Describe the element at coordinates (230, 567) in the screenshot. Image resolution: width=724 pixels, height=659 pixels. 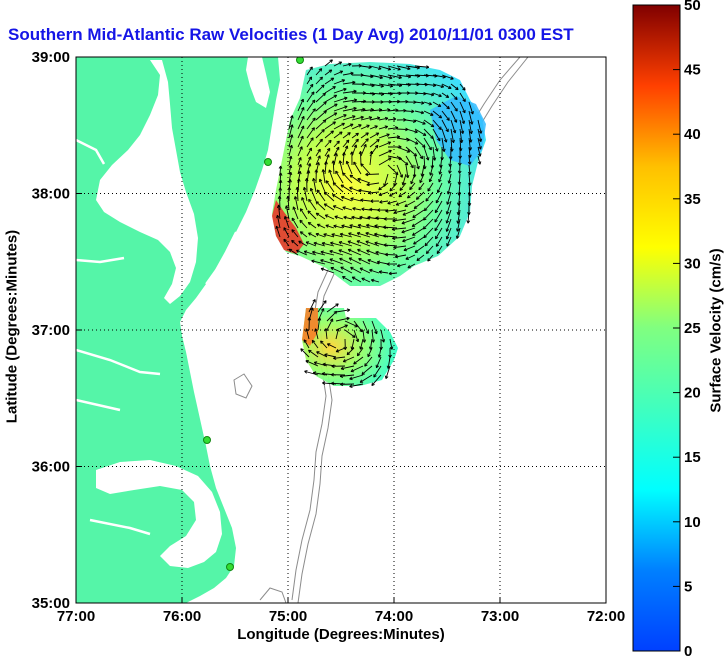
I see `radar-station-marker` at that location.